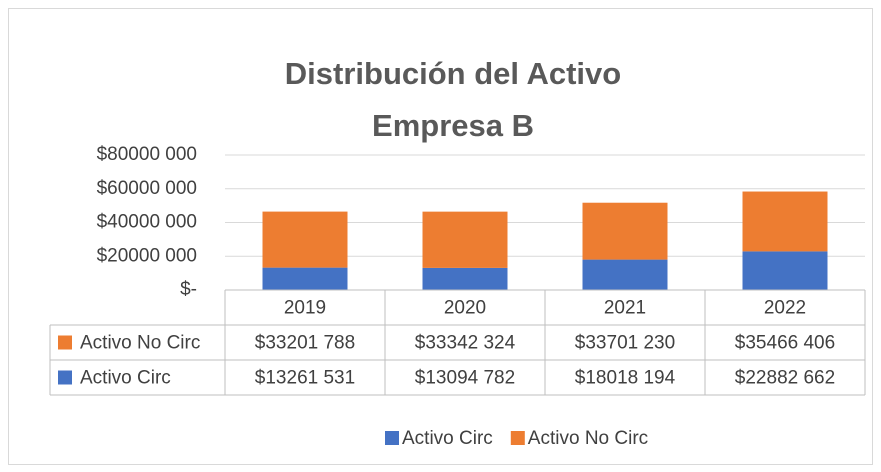  What do you see at coordinates (465, 378) in the screenshot?
I see `data-label: $13094 782` at bounding box center [465, 378].